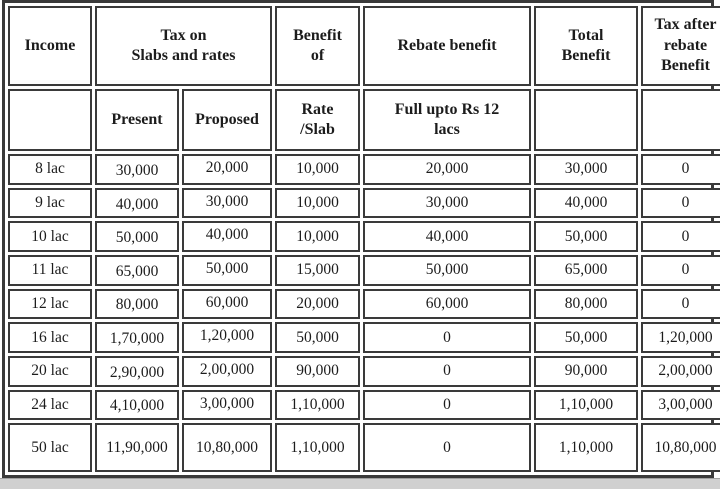 This screenshot has width=720, height=489. Describe the element at coordinates (317, 120) in the screenshot. I see `col-subheader-rate-slab: Rate /Slab` at that location.